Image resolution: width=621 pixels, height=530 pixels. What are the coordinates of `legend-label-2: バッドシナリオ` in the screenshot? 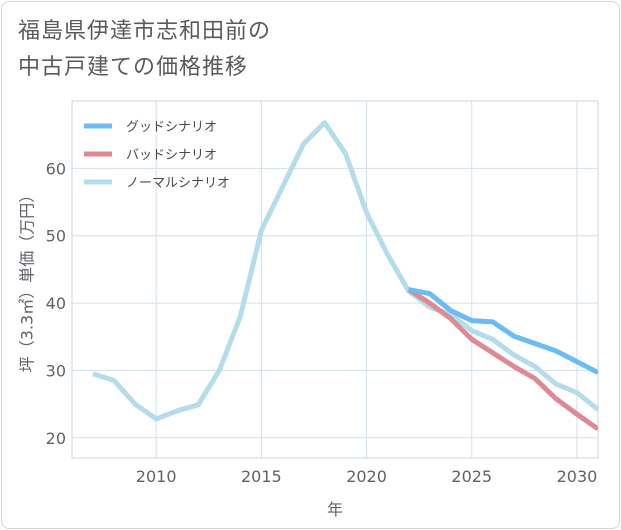 It's located at (171, 155).